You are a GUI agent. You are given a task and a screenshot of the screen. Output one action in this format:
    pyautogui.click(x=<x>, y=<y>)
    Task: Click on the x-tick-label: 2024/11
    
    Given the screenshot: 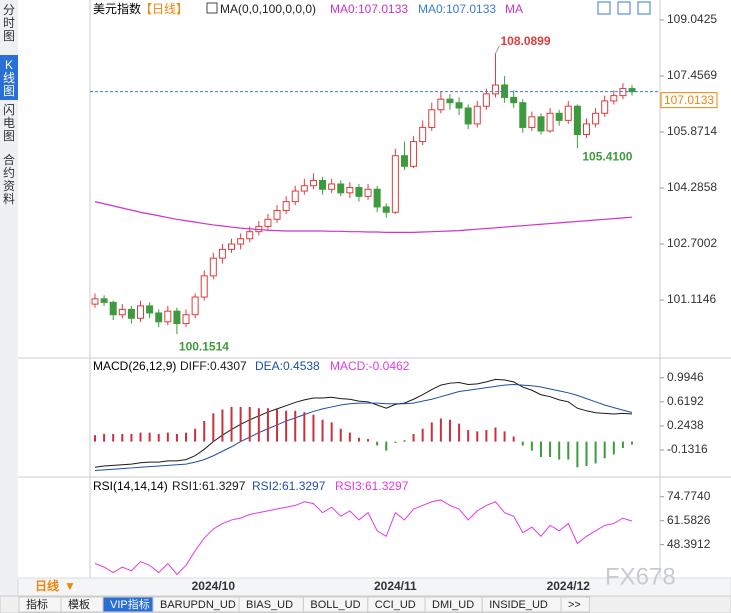 What is the action you would take?
    pyautogui.click(x=395, y=586)
    